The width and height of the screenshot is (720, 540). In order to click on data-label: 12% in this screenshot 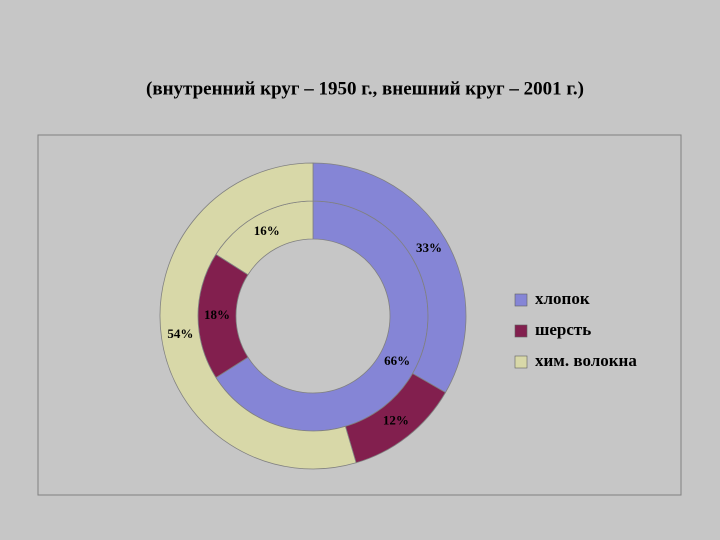, I will do `click(396, 419)`.